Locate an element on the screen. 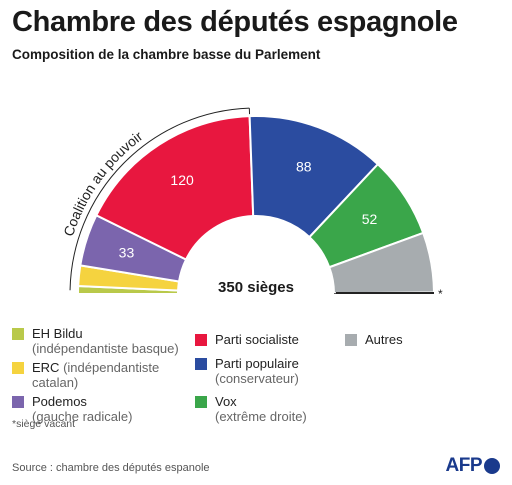 Image resolution: width=512 pixels, height=485 pixels. data-label-parti-socialiste: 120 is located at coordinates (182, 180).